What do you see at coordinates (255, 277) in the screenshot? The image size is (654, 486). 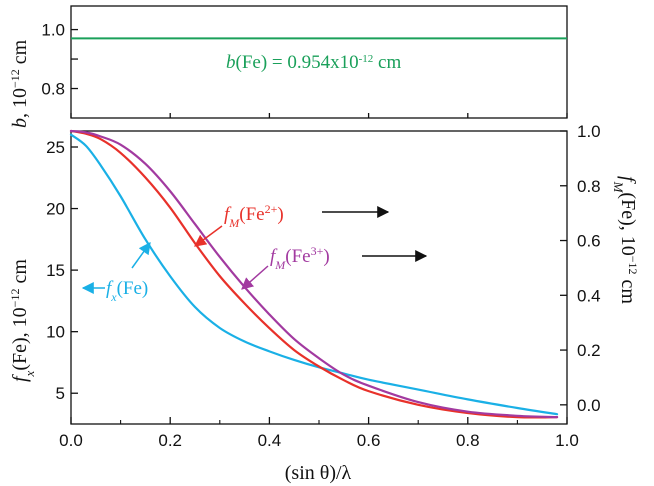 I see `fm3-annotation-pointer` at bounding box center [255, 277].